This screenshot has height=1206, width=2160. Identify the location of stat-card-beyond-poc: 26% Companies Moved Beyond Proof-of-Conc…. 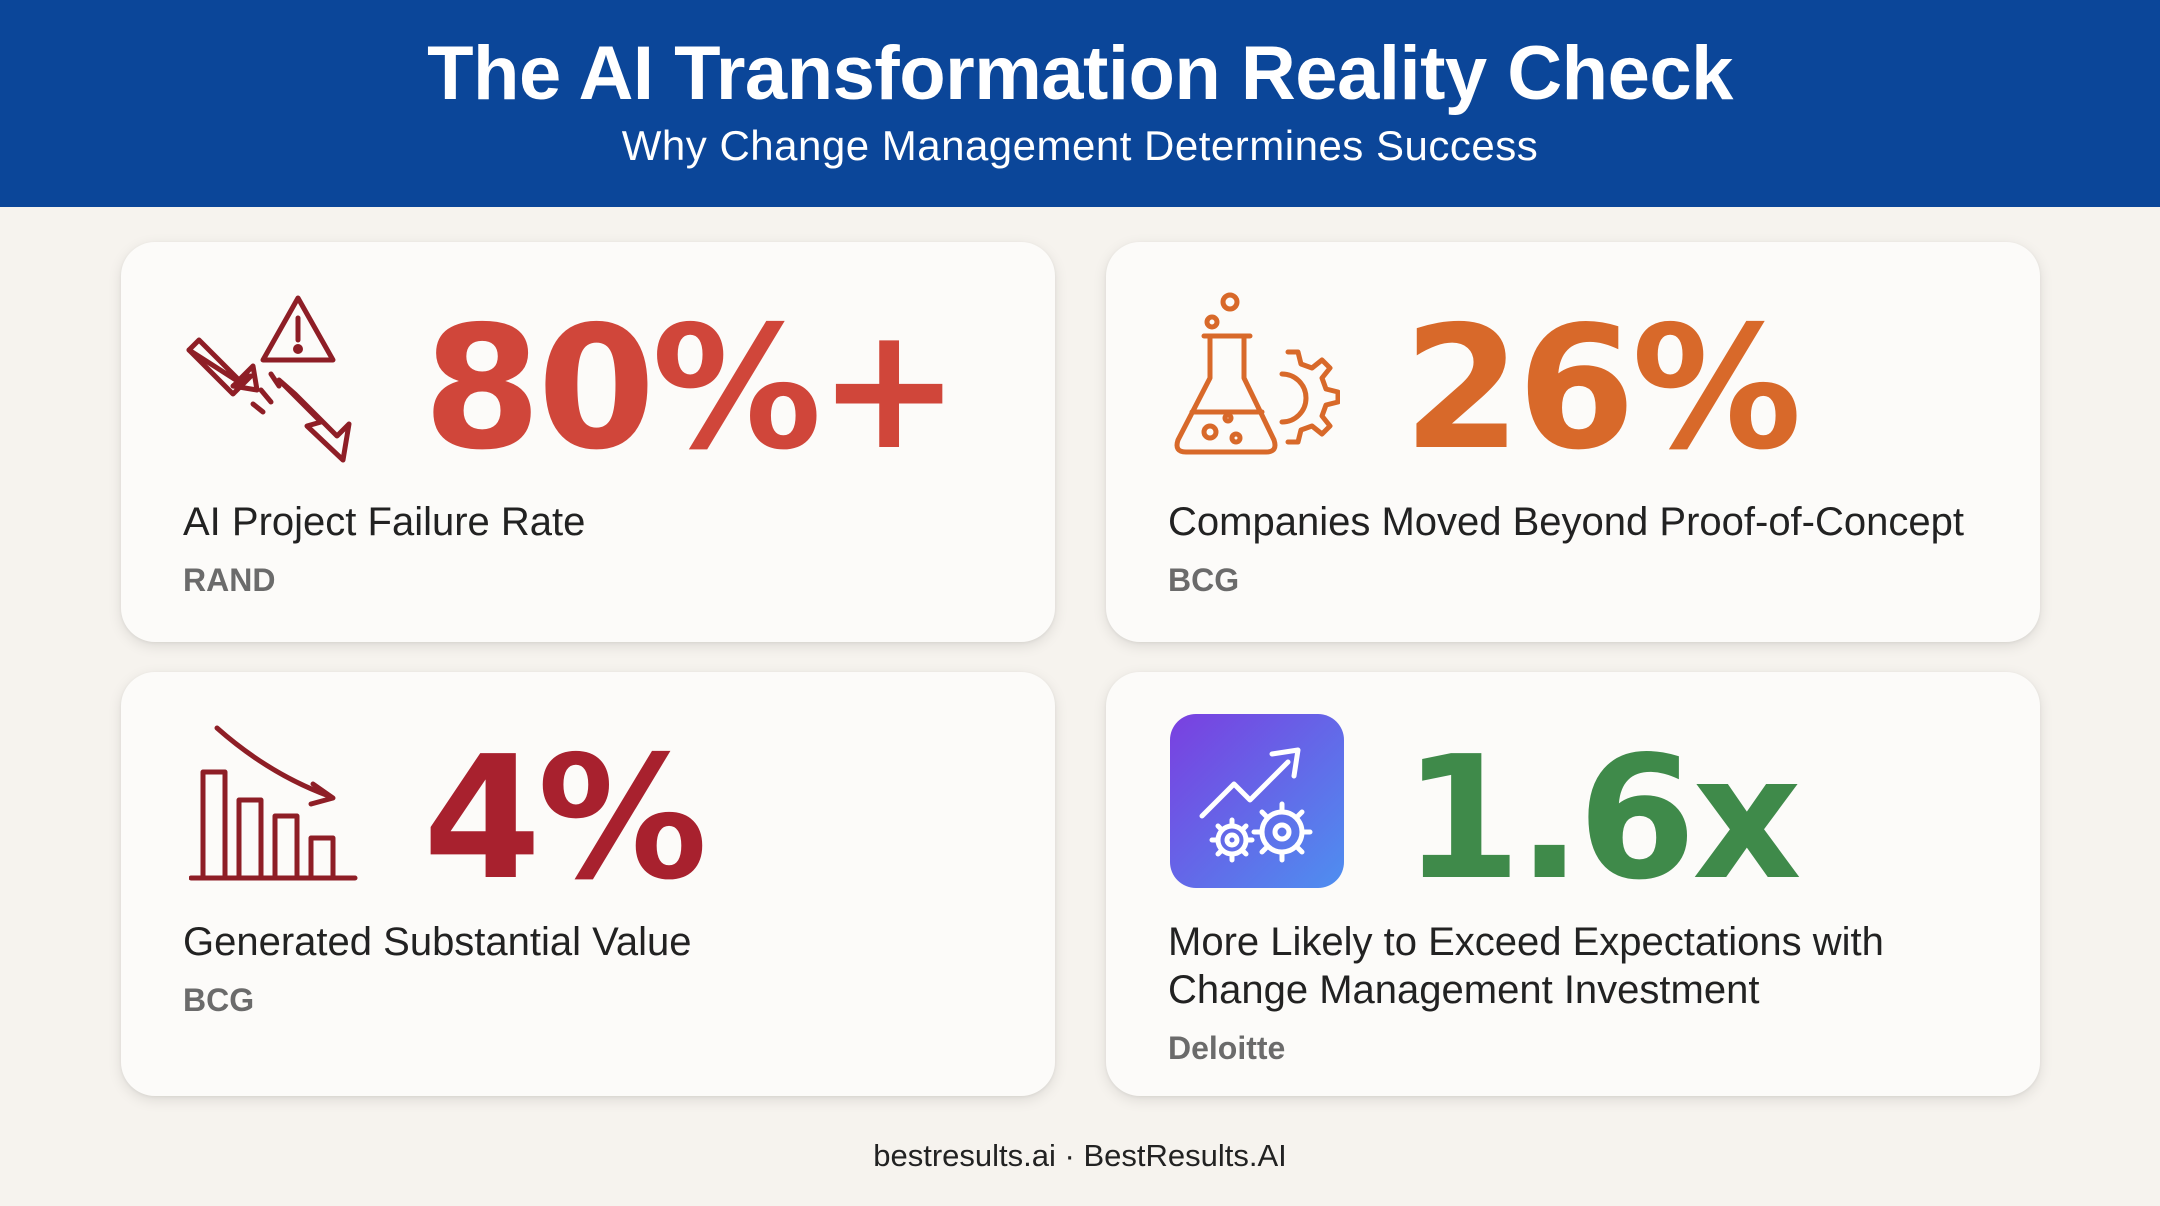
(1573, 442).